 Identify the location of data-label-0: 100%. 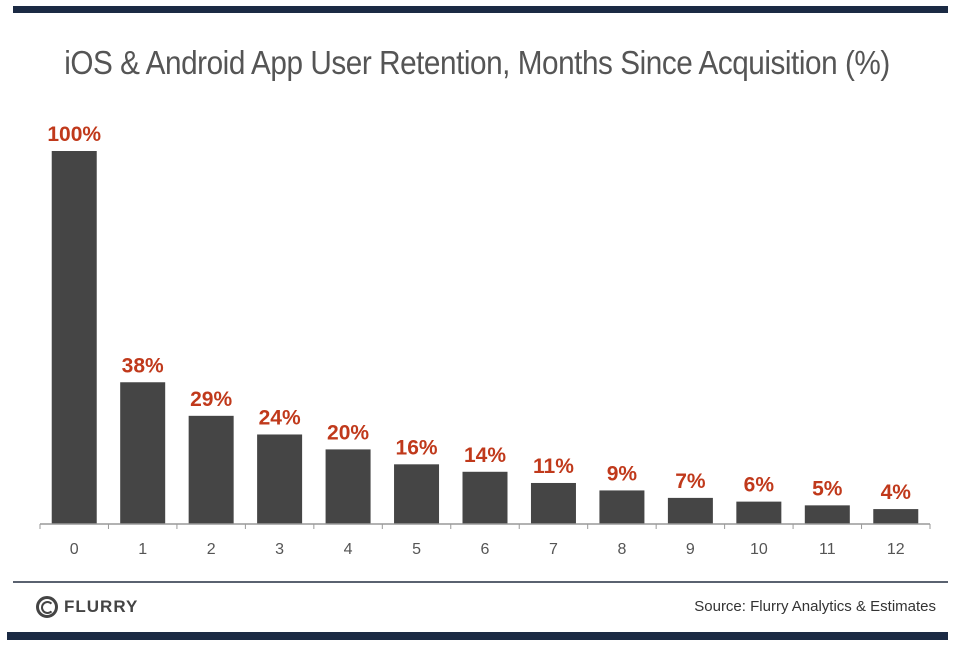
(74, 134).